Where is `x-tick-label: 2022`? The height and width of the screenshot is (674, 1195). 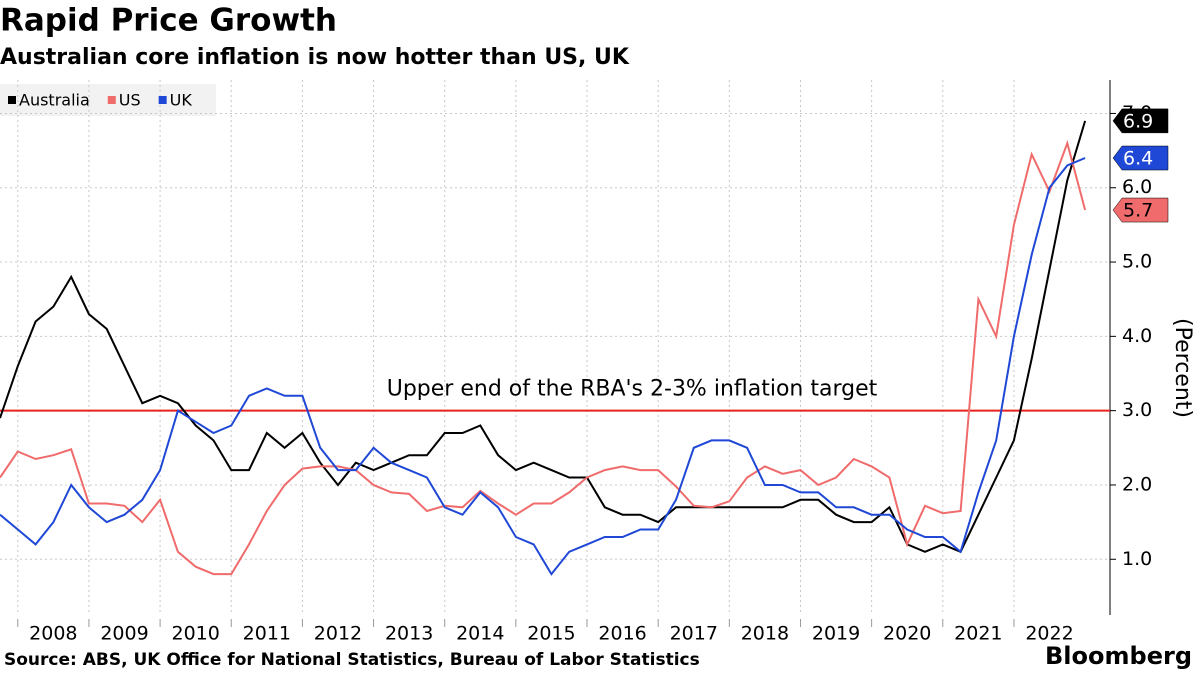
x-tick-label: 2022 is located at coordinates (1049, 634).